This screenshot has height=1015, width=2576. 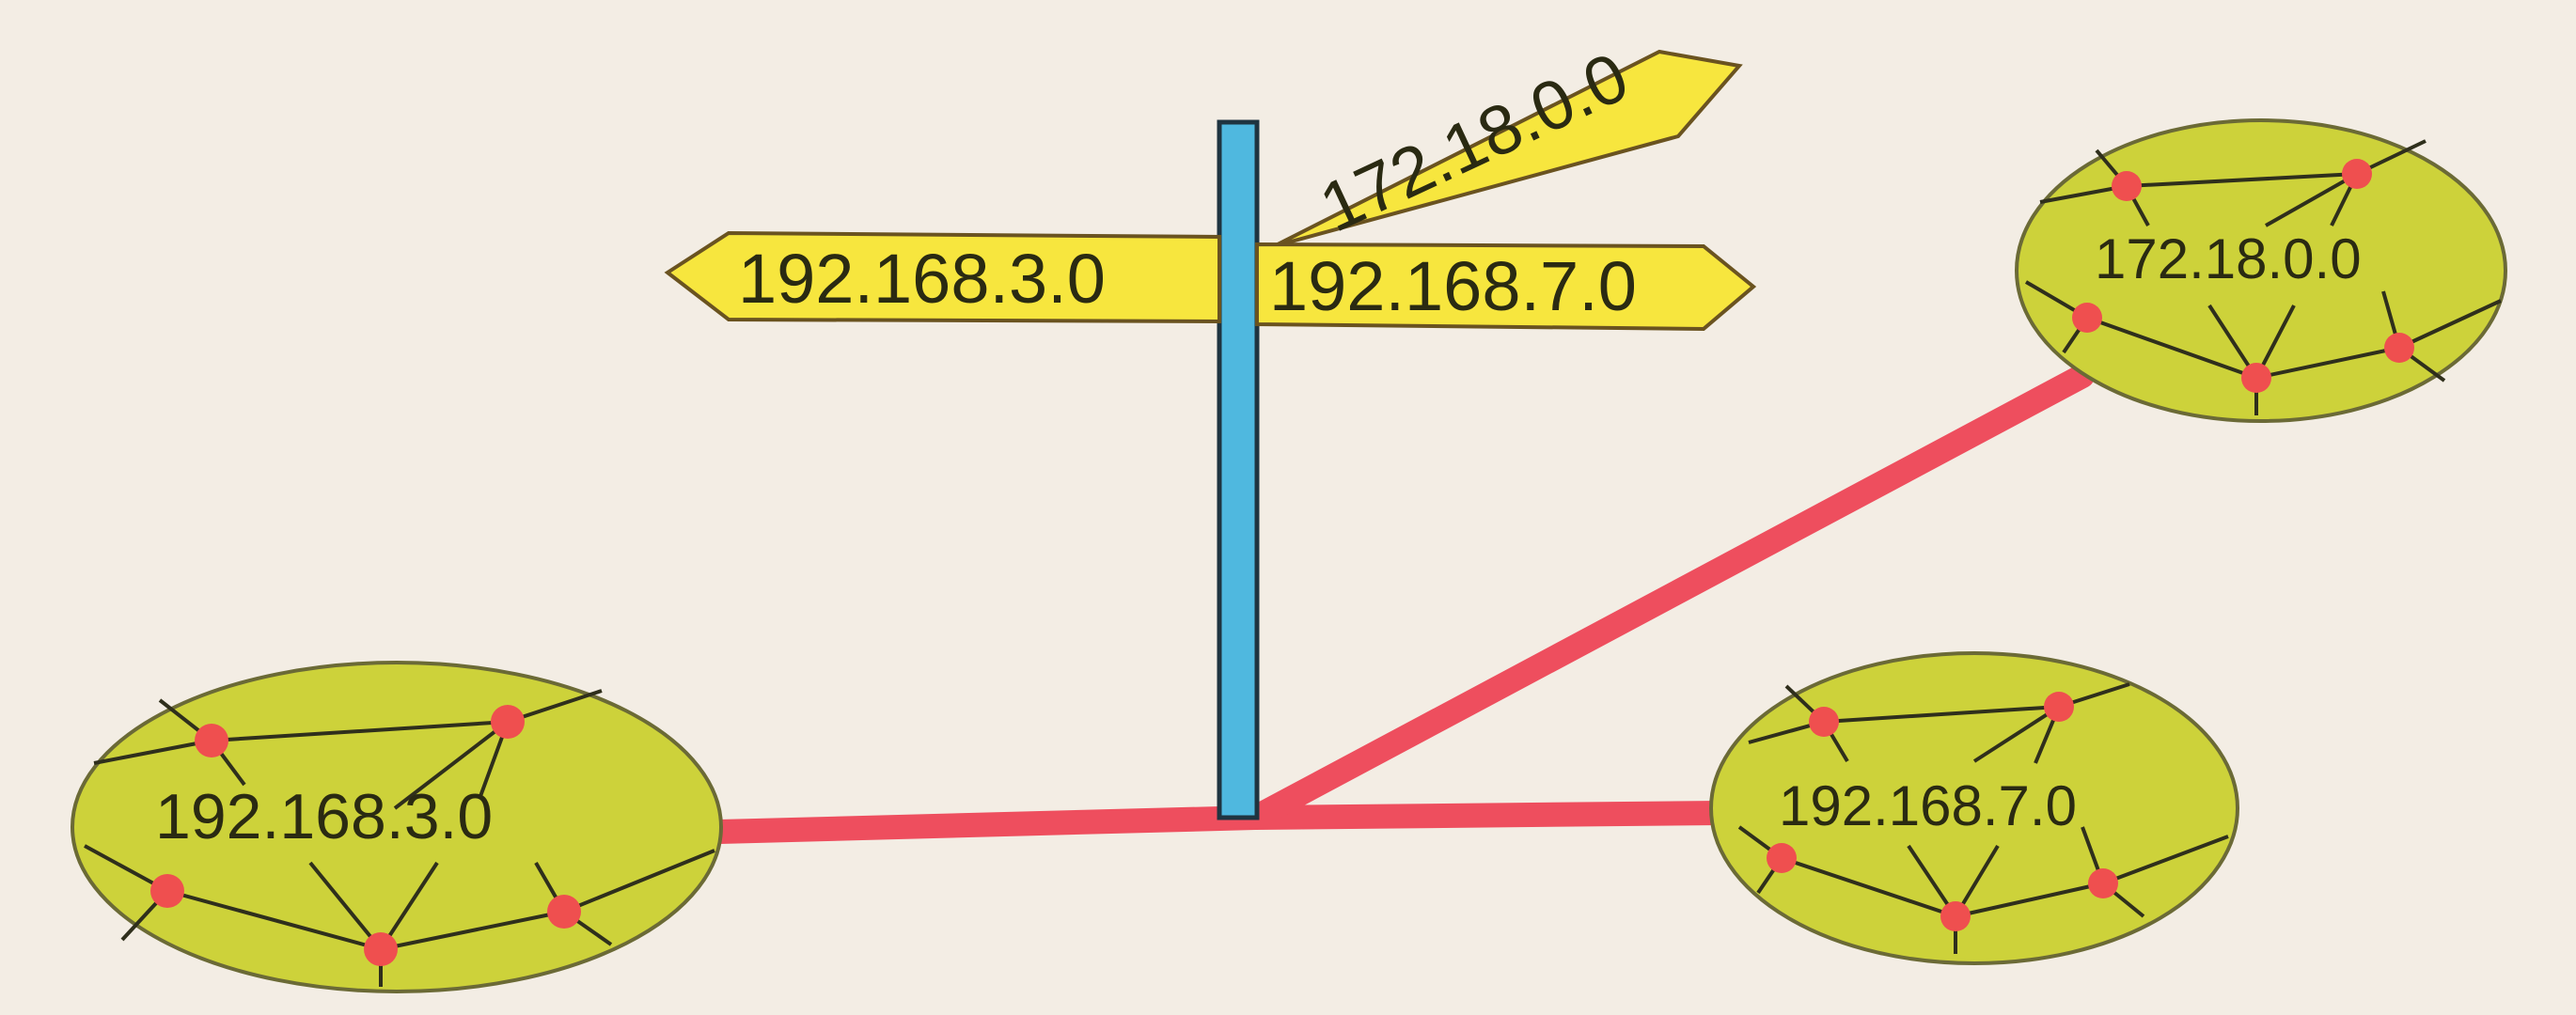 I want to click on sign-right: 192.168.7.0, so click(x=1506, y=287).